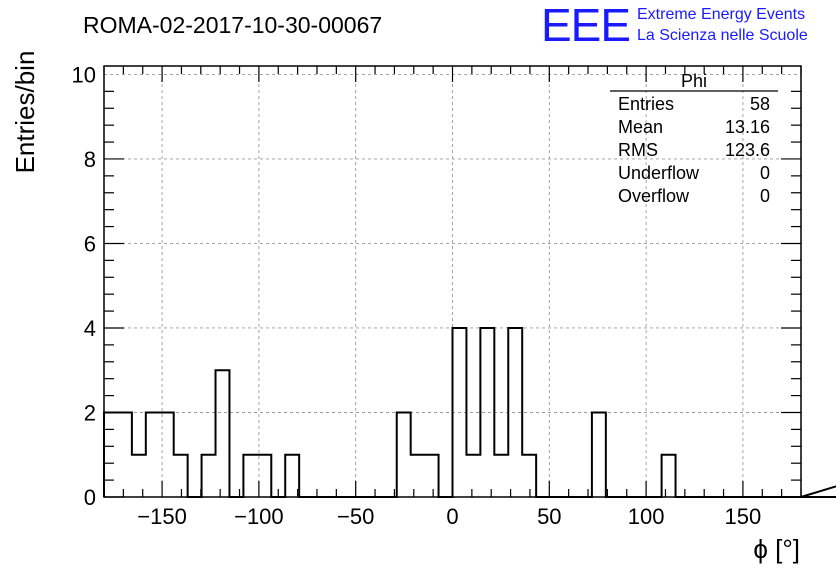  Describe the element at coordinates (646, 104) in the screenshot. I see `stats-row-label: Entries` at that location.